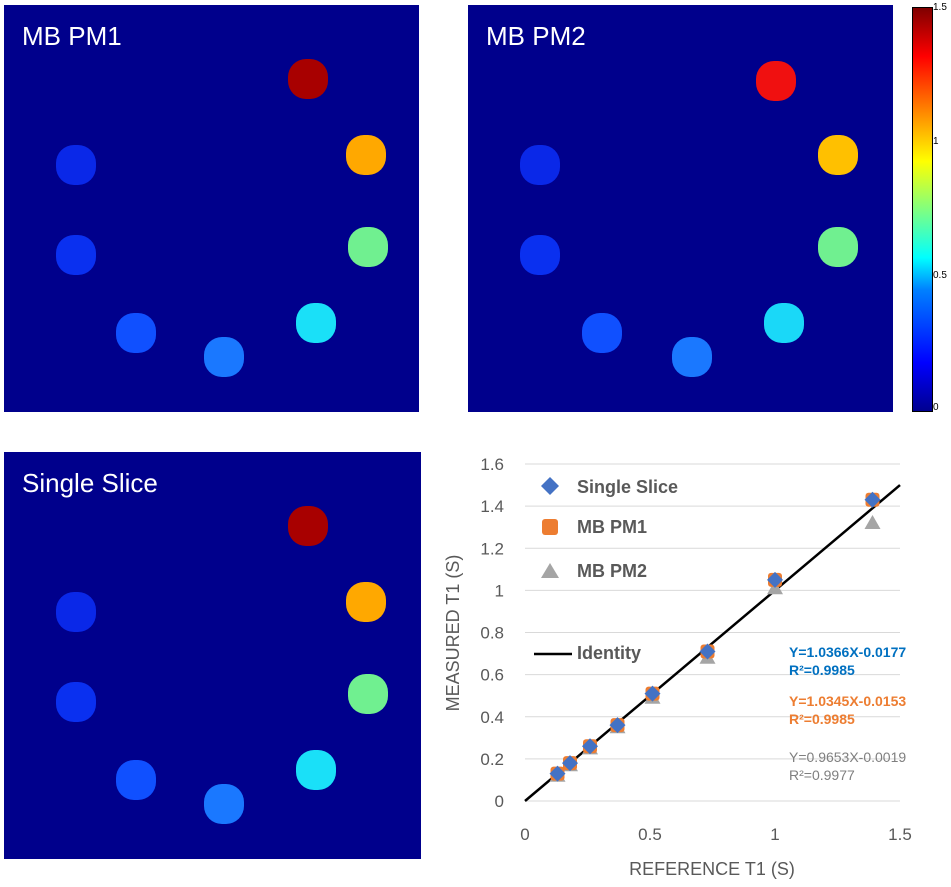 This screenshot has height=887, width=951. I want to click on legend-marker-mb-pm1, so click(550, 527).